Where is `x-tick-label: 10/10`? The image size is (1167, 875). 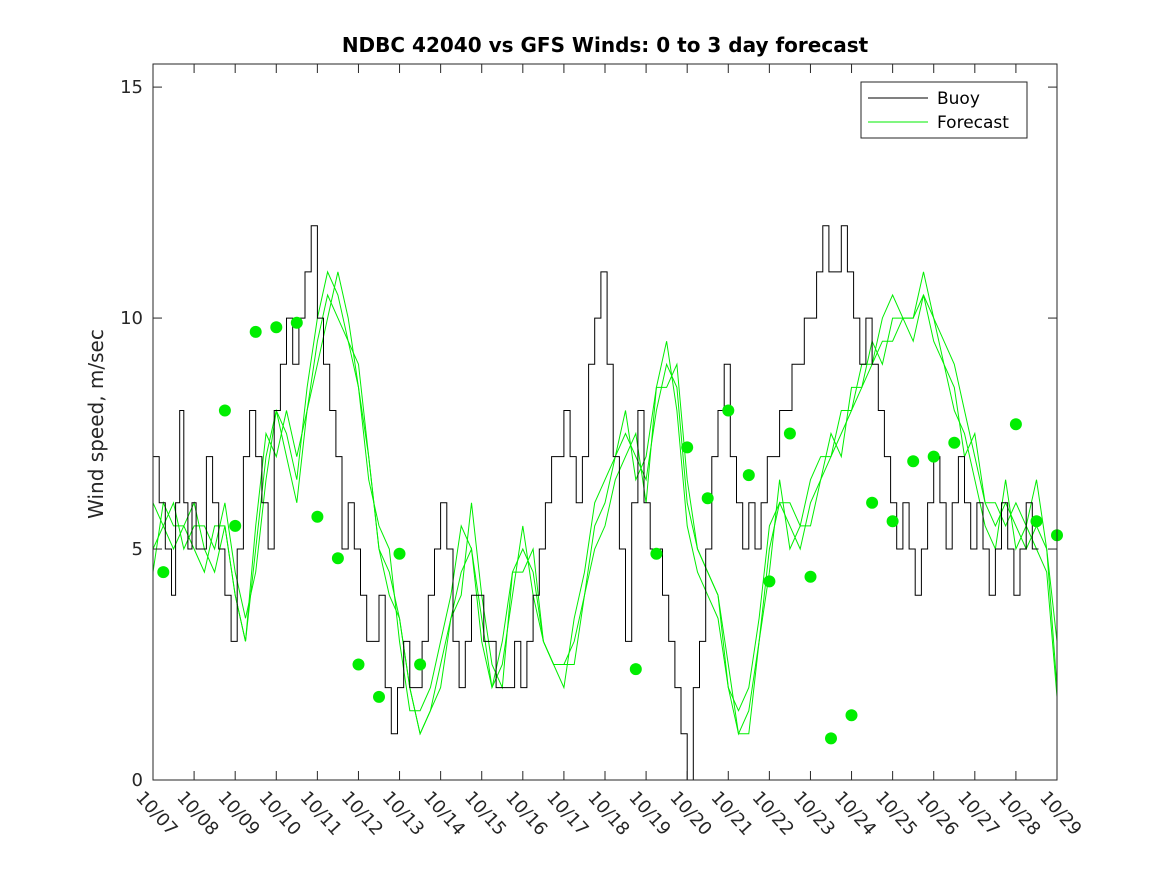 x-tick-label: 10/10 is located at coordinates (280, 813).